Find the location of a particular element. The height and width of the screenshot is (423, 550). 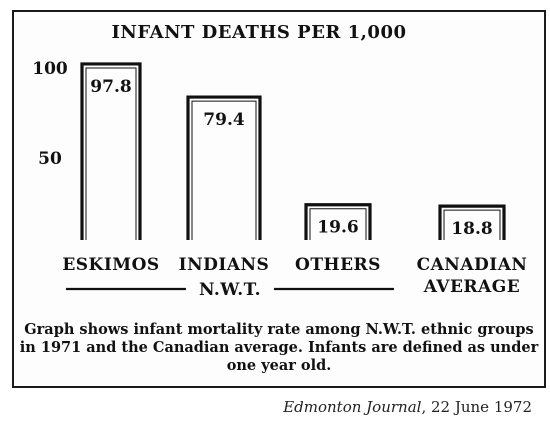

source-credit: Edmonton Journal, 22 June 1972 is located at coordinates (407, 407).